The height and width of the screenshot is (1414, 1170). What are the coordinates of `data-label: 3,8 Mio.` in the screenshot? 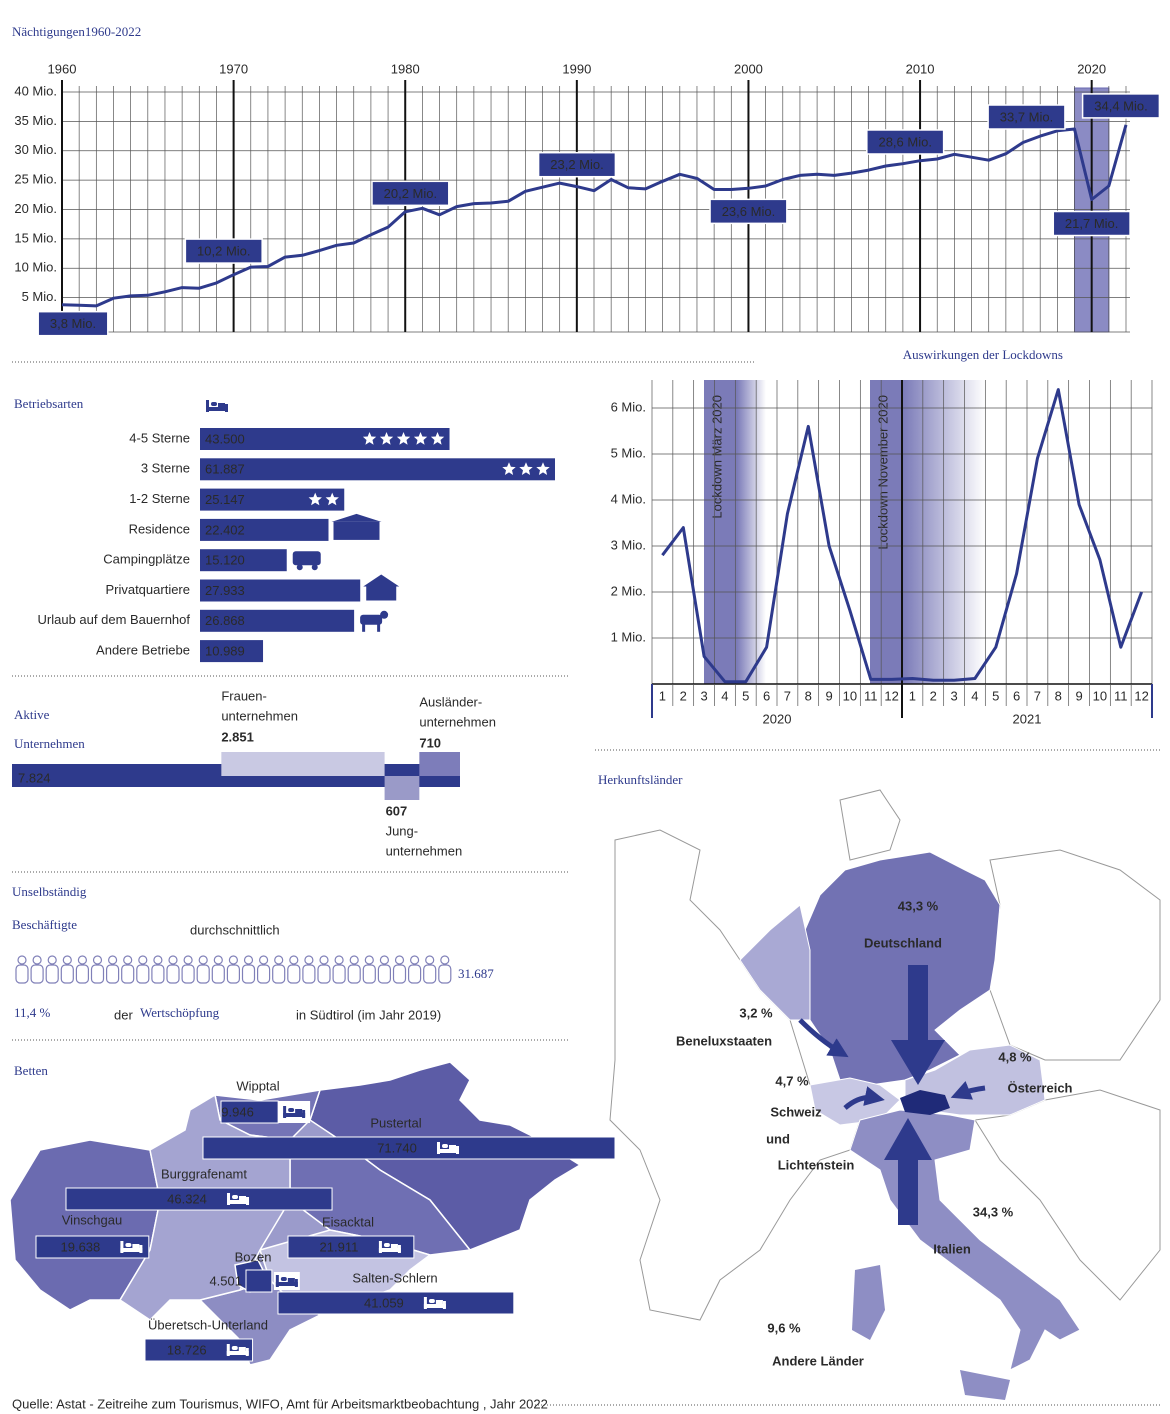 It's located at (73, 323).